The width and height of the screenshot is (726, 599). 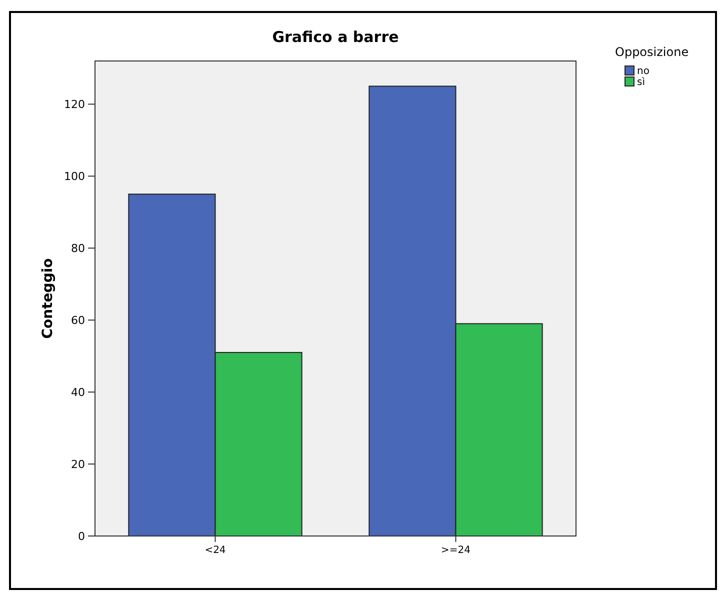 I want to click on y-tick-label: 40, so click(x=78, y=392).